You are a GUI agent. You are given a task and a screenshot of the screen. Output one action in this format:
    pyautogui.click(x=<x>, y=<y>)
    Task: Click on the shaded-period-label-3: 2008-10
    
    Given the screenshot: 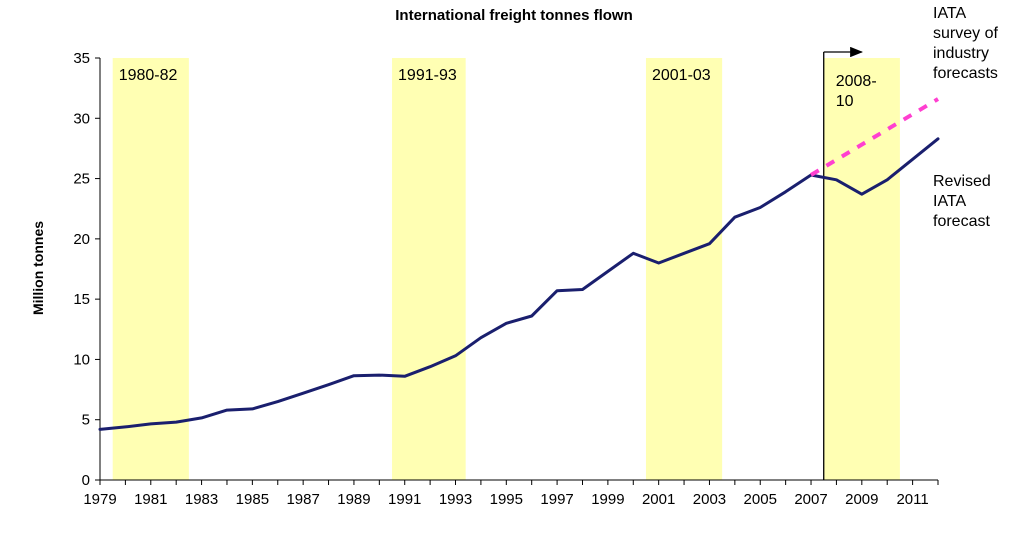 What is the action you would take?
    pyautogui.click(x=856, y=91)
    